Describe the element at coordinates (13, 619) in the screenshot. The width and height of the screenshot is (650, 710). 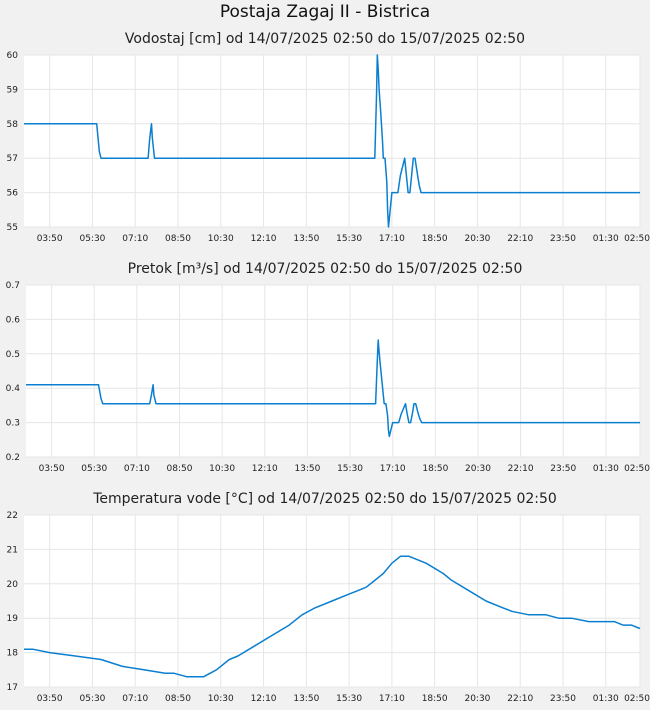
I see `y-tick-label: 19` at that location.